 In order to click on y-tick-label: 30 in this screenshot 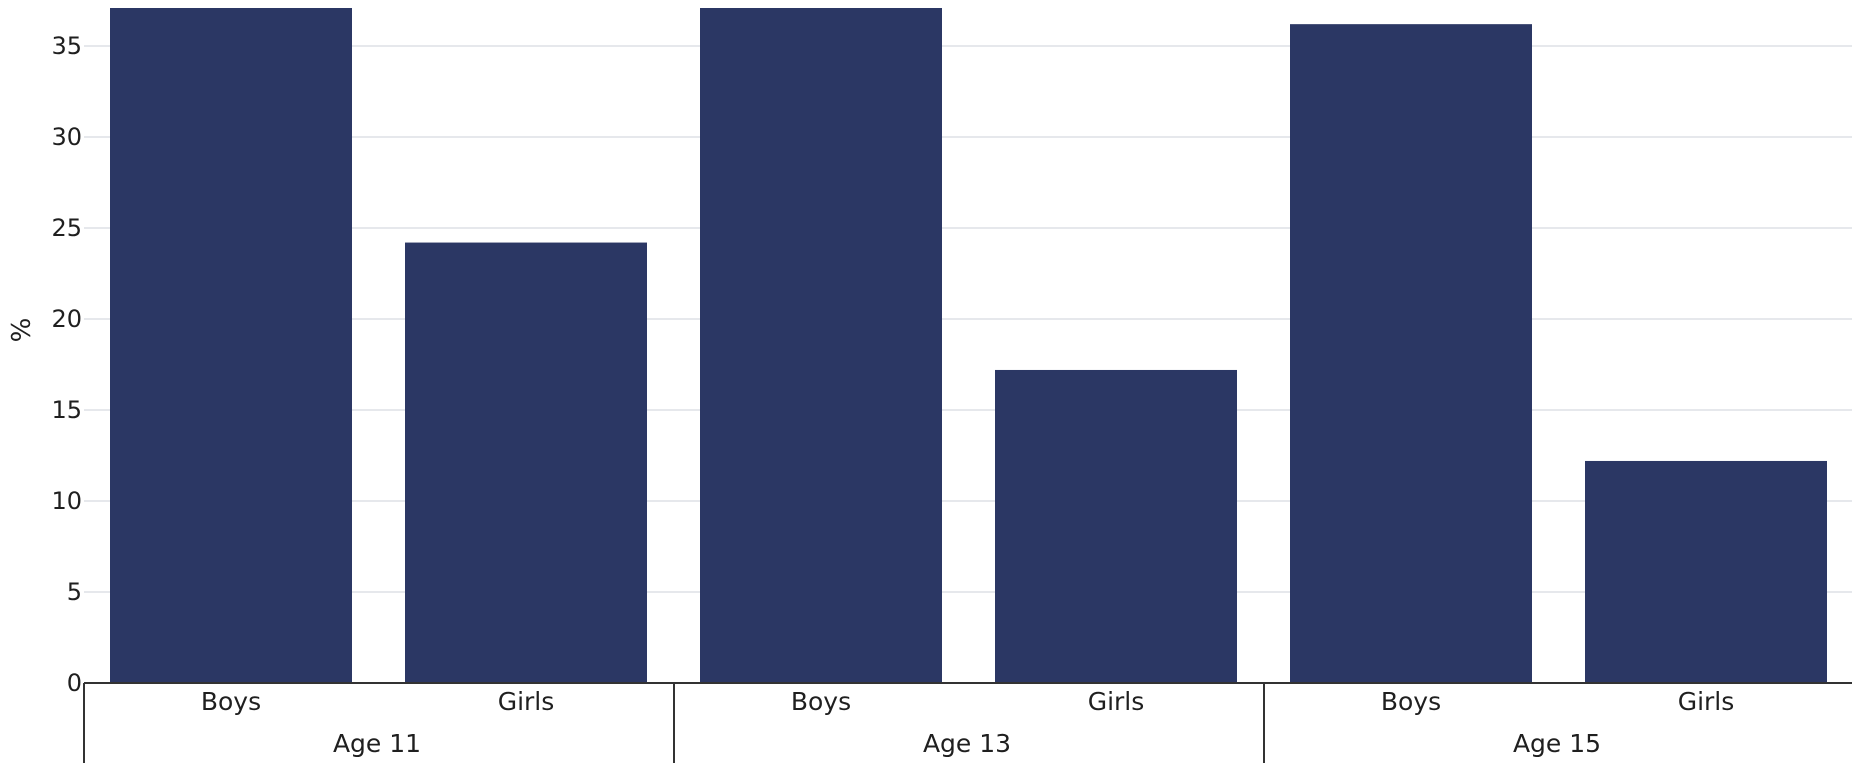, I will do `click(66, 137)`.